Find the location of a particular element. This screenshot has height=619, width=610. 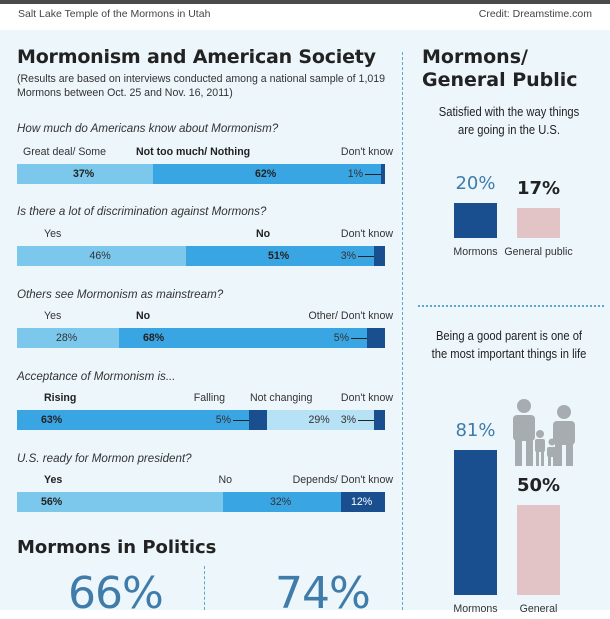

question-5: U.S. ready for Mormon president? is located at coordinates (104, 458).